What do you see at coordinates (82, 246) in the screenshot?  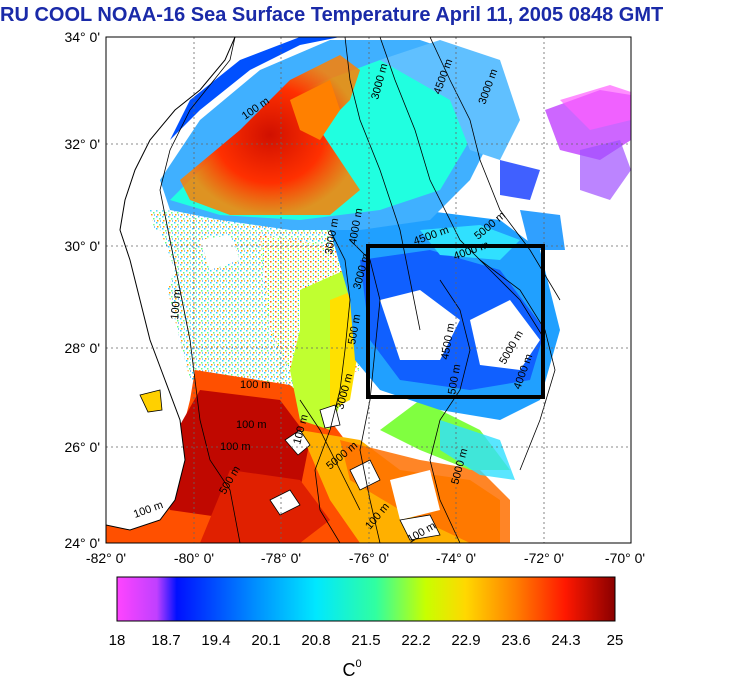 I see `lat-tick-label: 30° 0'` at bounding box center [82, 246].